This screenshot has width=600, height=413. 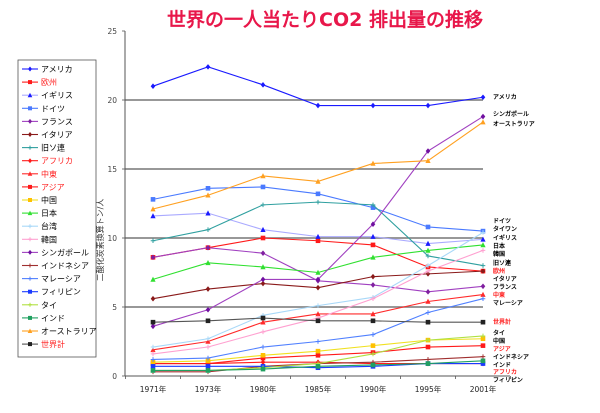 I want to click on legend-item: イタリア, so click(x=47, y=135).